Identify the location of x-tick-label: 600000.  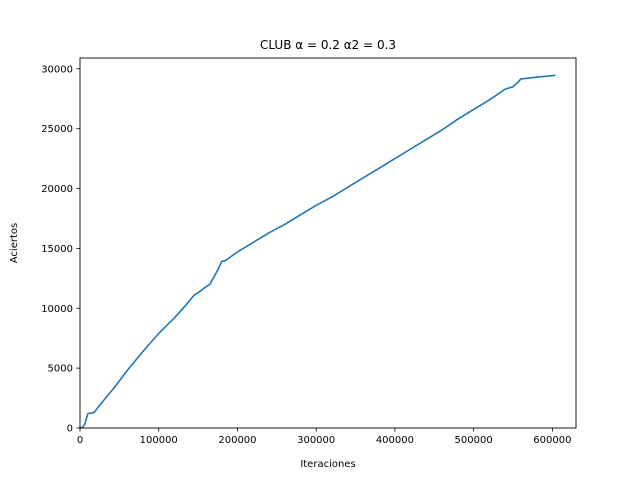
(552, 440).